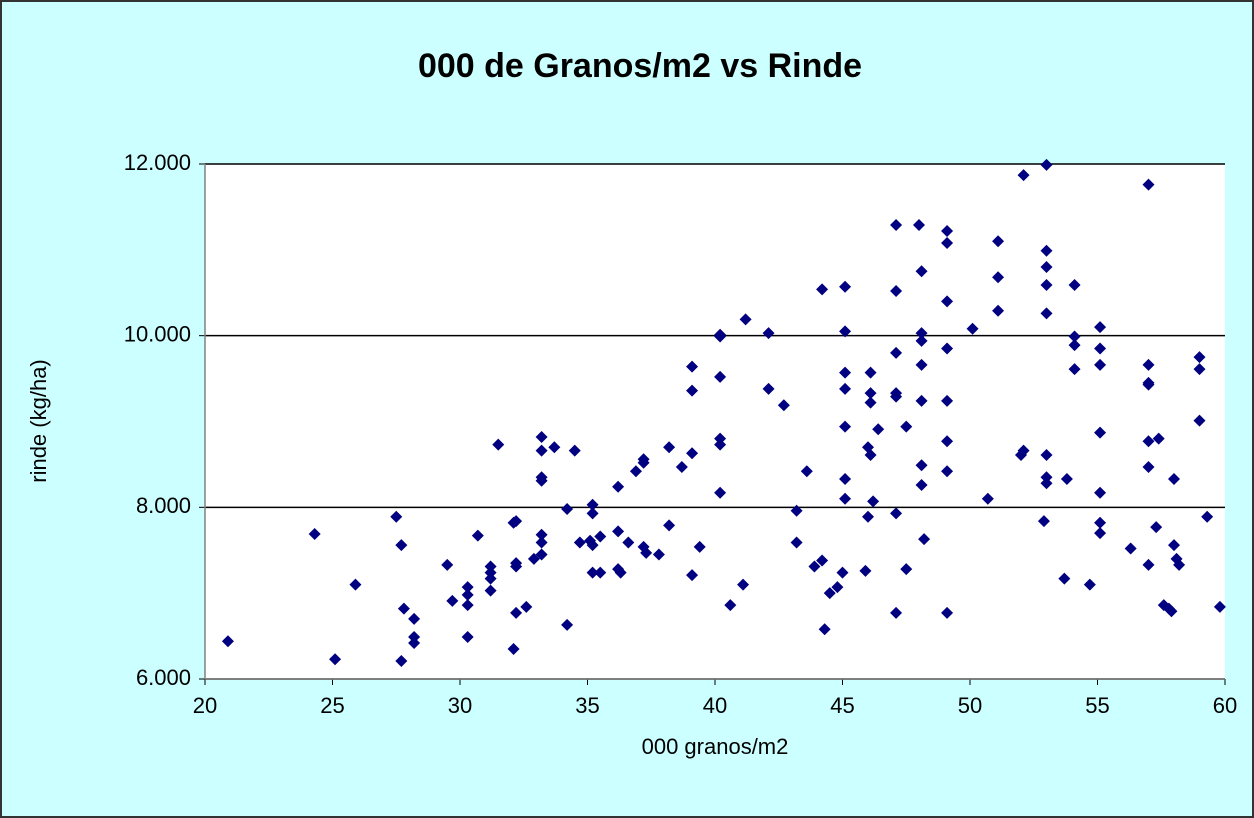 The image size is (1254, 818). What do you see at coordinates (842, 705) in the screenshot?
I see `x-tick-label: 45` at bounding box center [842, 705].